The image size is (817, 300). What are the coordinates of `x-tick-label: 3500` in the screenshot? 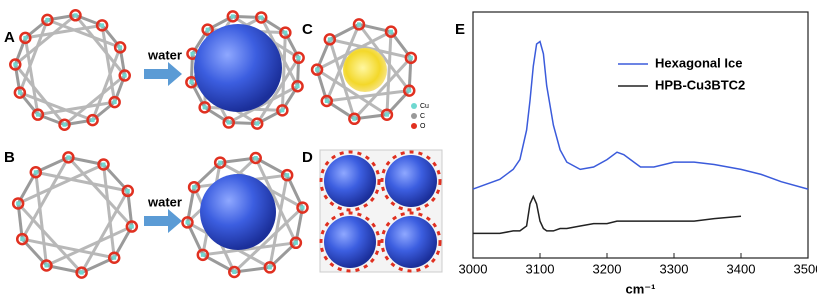 It's located at (805, 268).